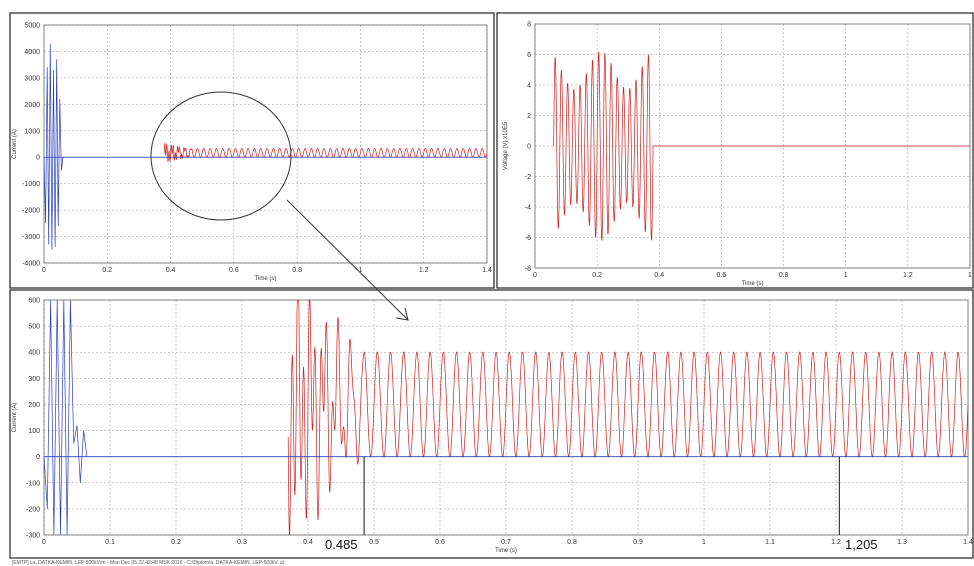 This screenshot has height=566, width=974. What do you see at coordinates (529, 86) in the screenshot?
I see `y-tick-label: 4` at bounding box center [529, 86].